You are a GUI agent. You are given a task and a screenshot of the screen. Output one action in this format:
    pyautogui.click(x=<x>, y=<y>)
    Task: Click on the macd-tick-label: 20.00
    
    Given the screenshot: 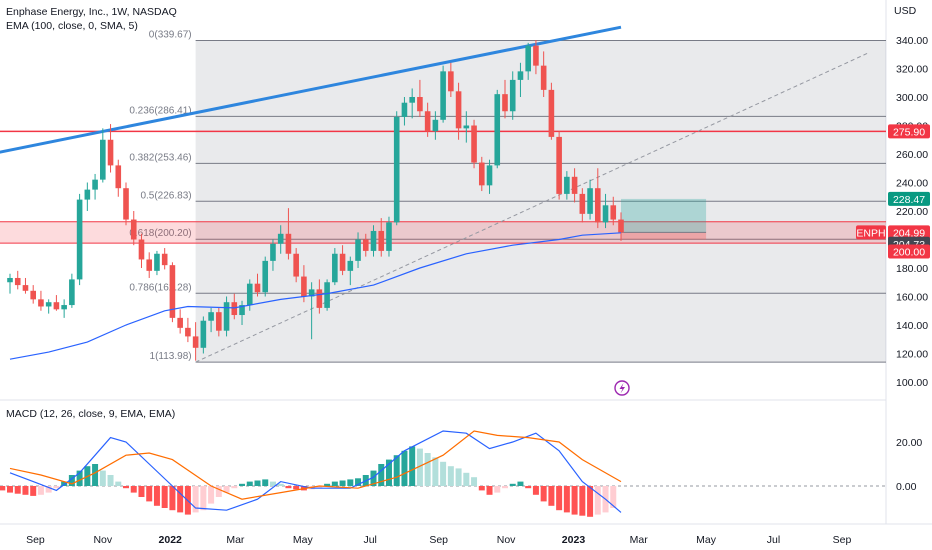 What is the action you would take?
    pyautogui.click(x=909, y=443)
    